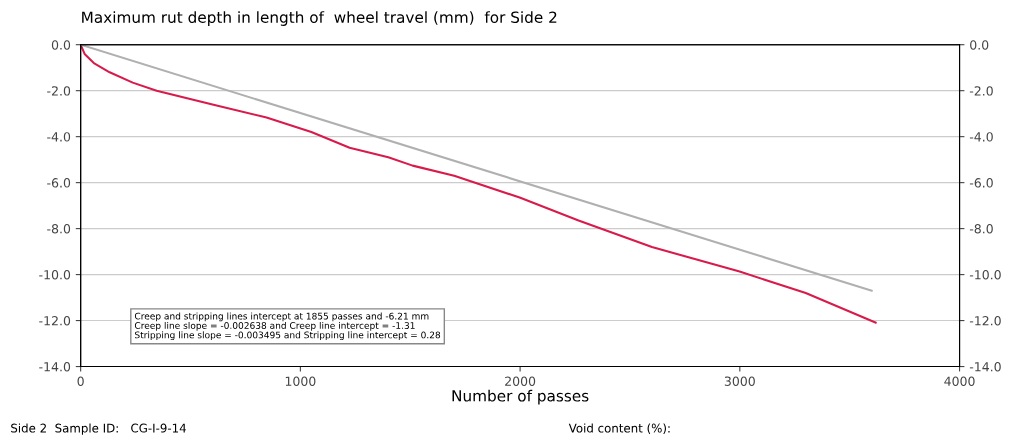  What do you see at coordinates (619, 428) in the screenshot?
I see `text: Void content (%):` at bounding box center [619, 428].